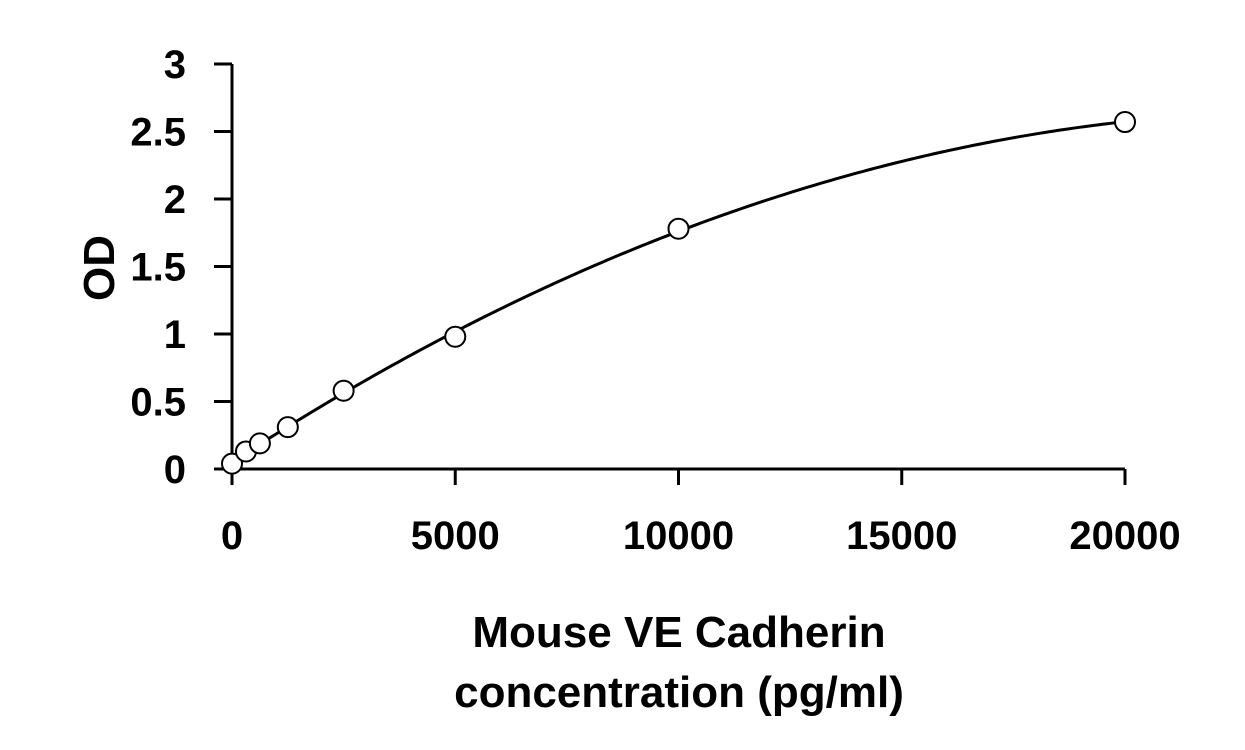 The height and width of the screenshot is (750, 1245). I want to click on x-axis-title-line-1: Mouse VE Cadherin, so click(678, 632).